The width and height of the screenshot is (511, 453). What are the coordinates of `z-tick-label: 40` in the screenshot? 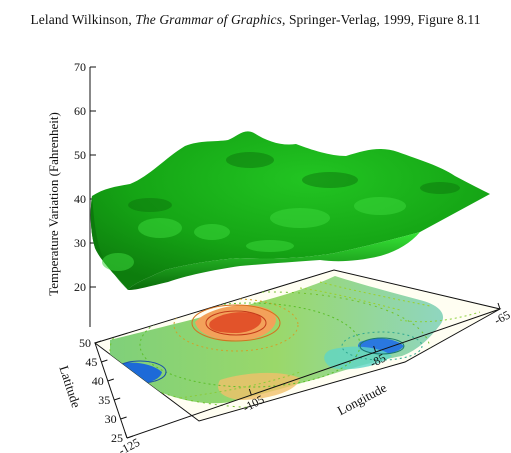 It's located at (80, 199).